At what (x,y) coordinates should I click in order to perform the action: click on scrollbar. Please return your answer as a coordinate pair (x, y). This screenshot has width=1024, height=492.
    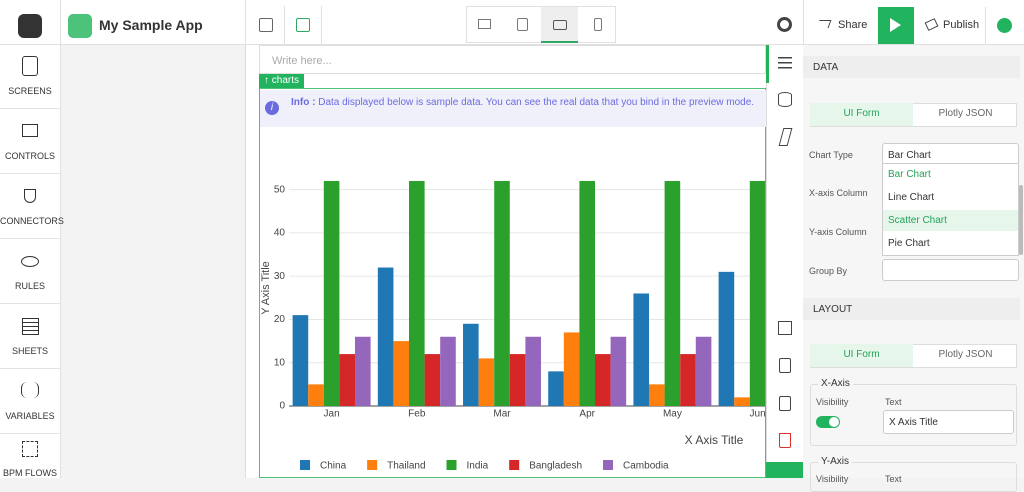
    Looking at the image, I should click on (1021, 220).